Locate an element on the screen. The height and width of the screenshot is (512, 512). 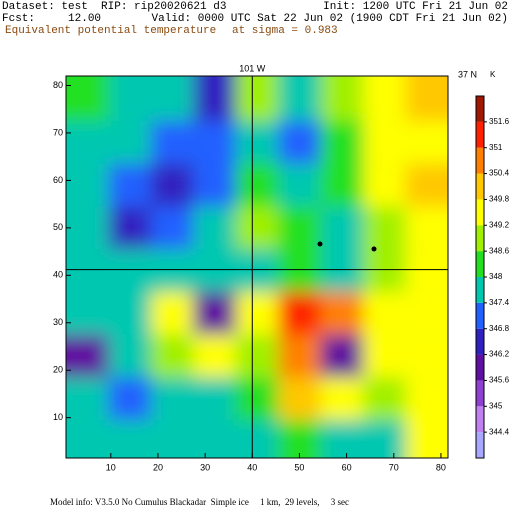
header-dataset: Dataset: test RIP: rip20020621 d3 is located at coordinates (114, 7).